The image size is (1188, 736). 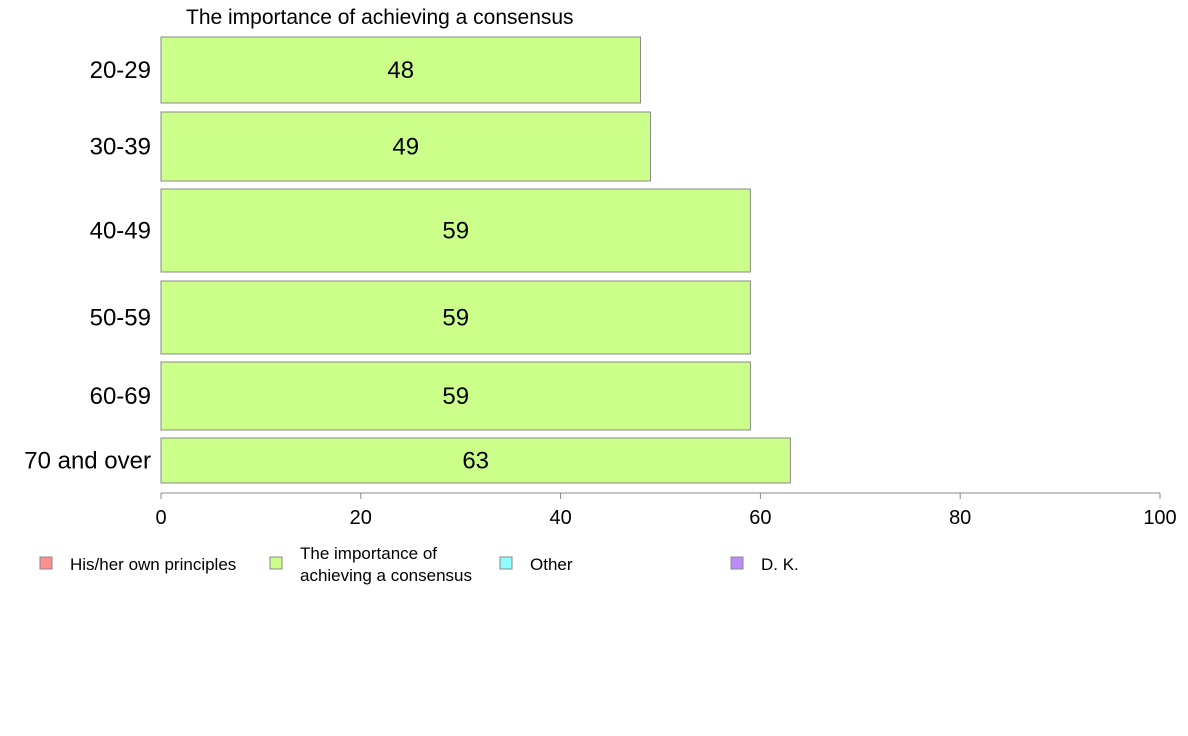 I want to click on x-tick-label: 40, so click(x=560, y=518).